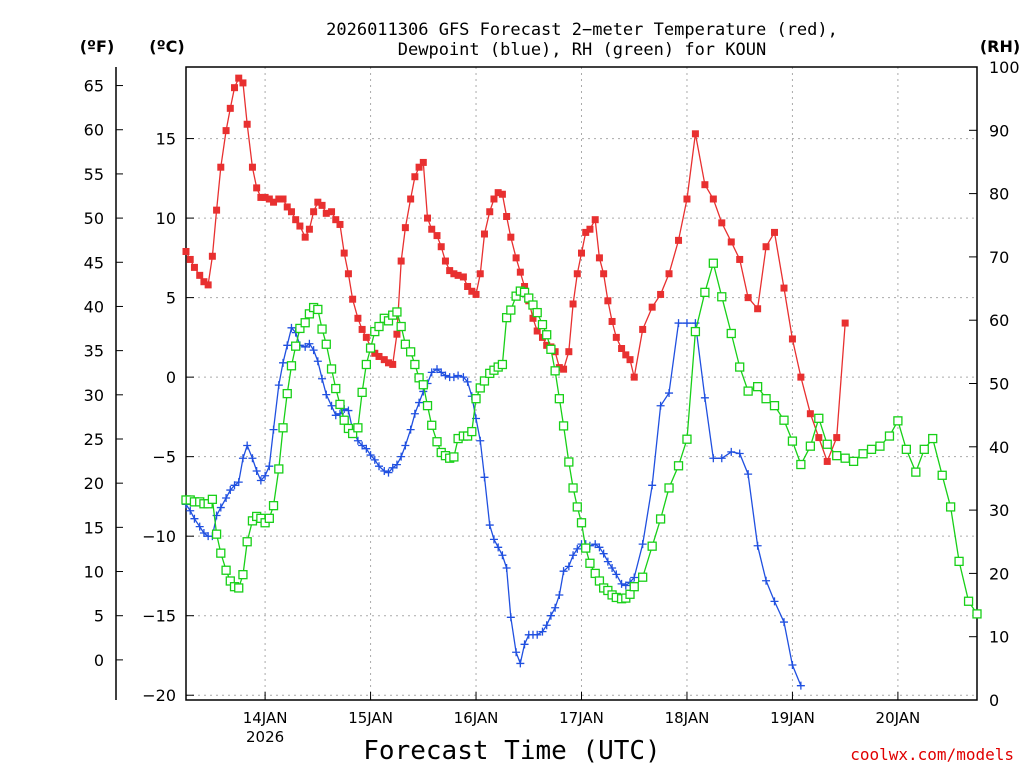 This screenshot has height=768, width=1024. What do you see at coordinates (999, 384) in the screenshot?
I see `rh-tick-label: 50` at bounding box center [999, 384].